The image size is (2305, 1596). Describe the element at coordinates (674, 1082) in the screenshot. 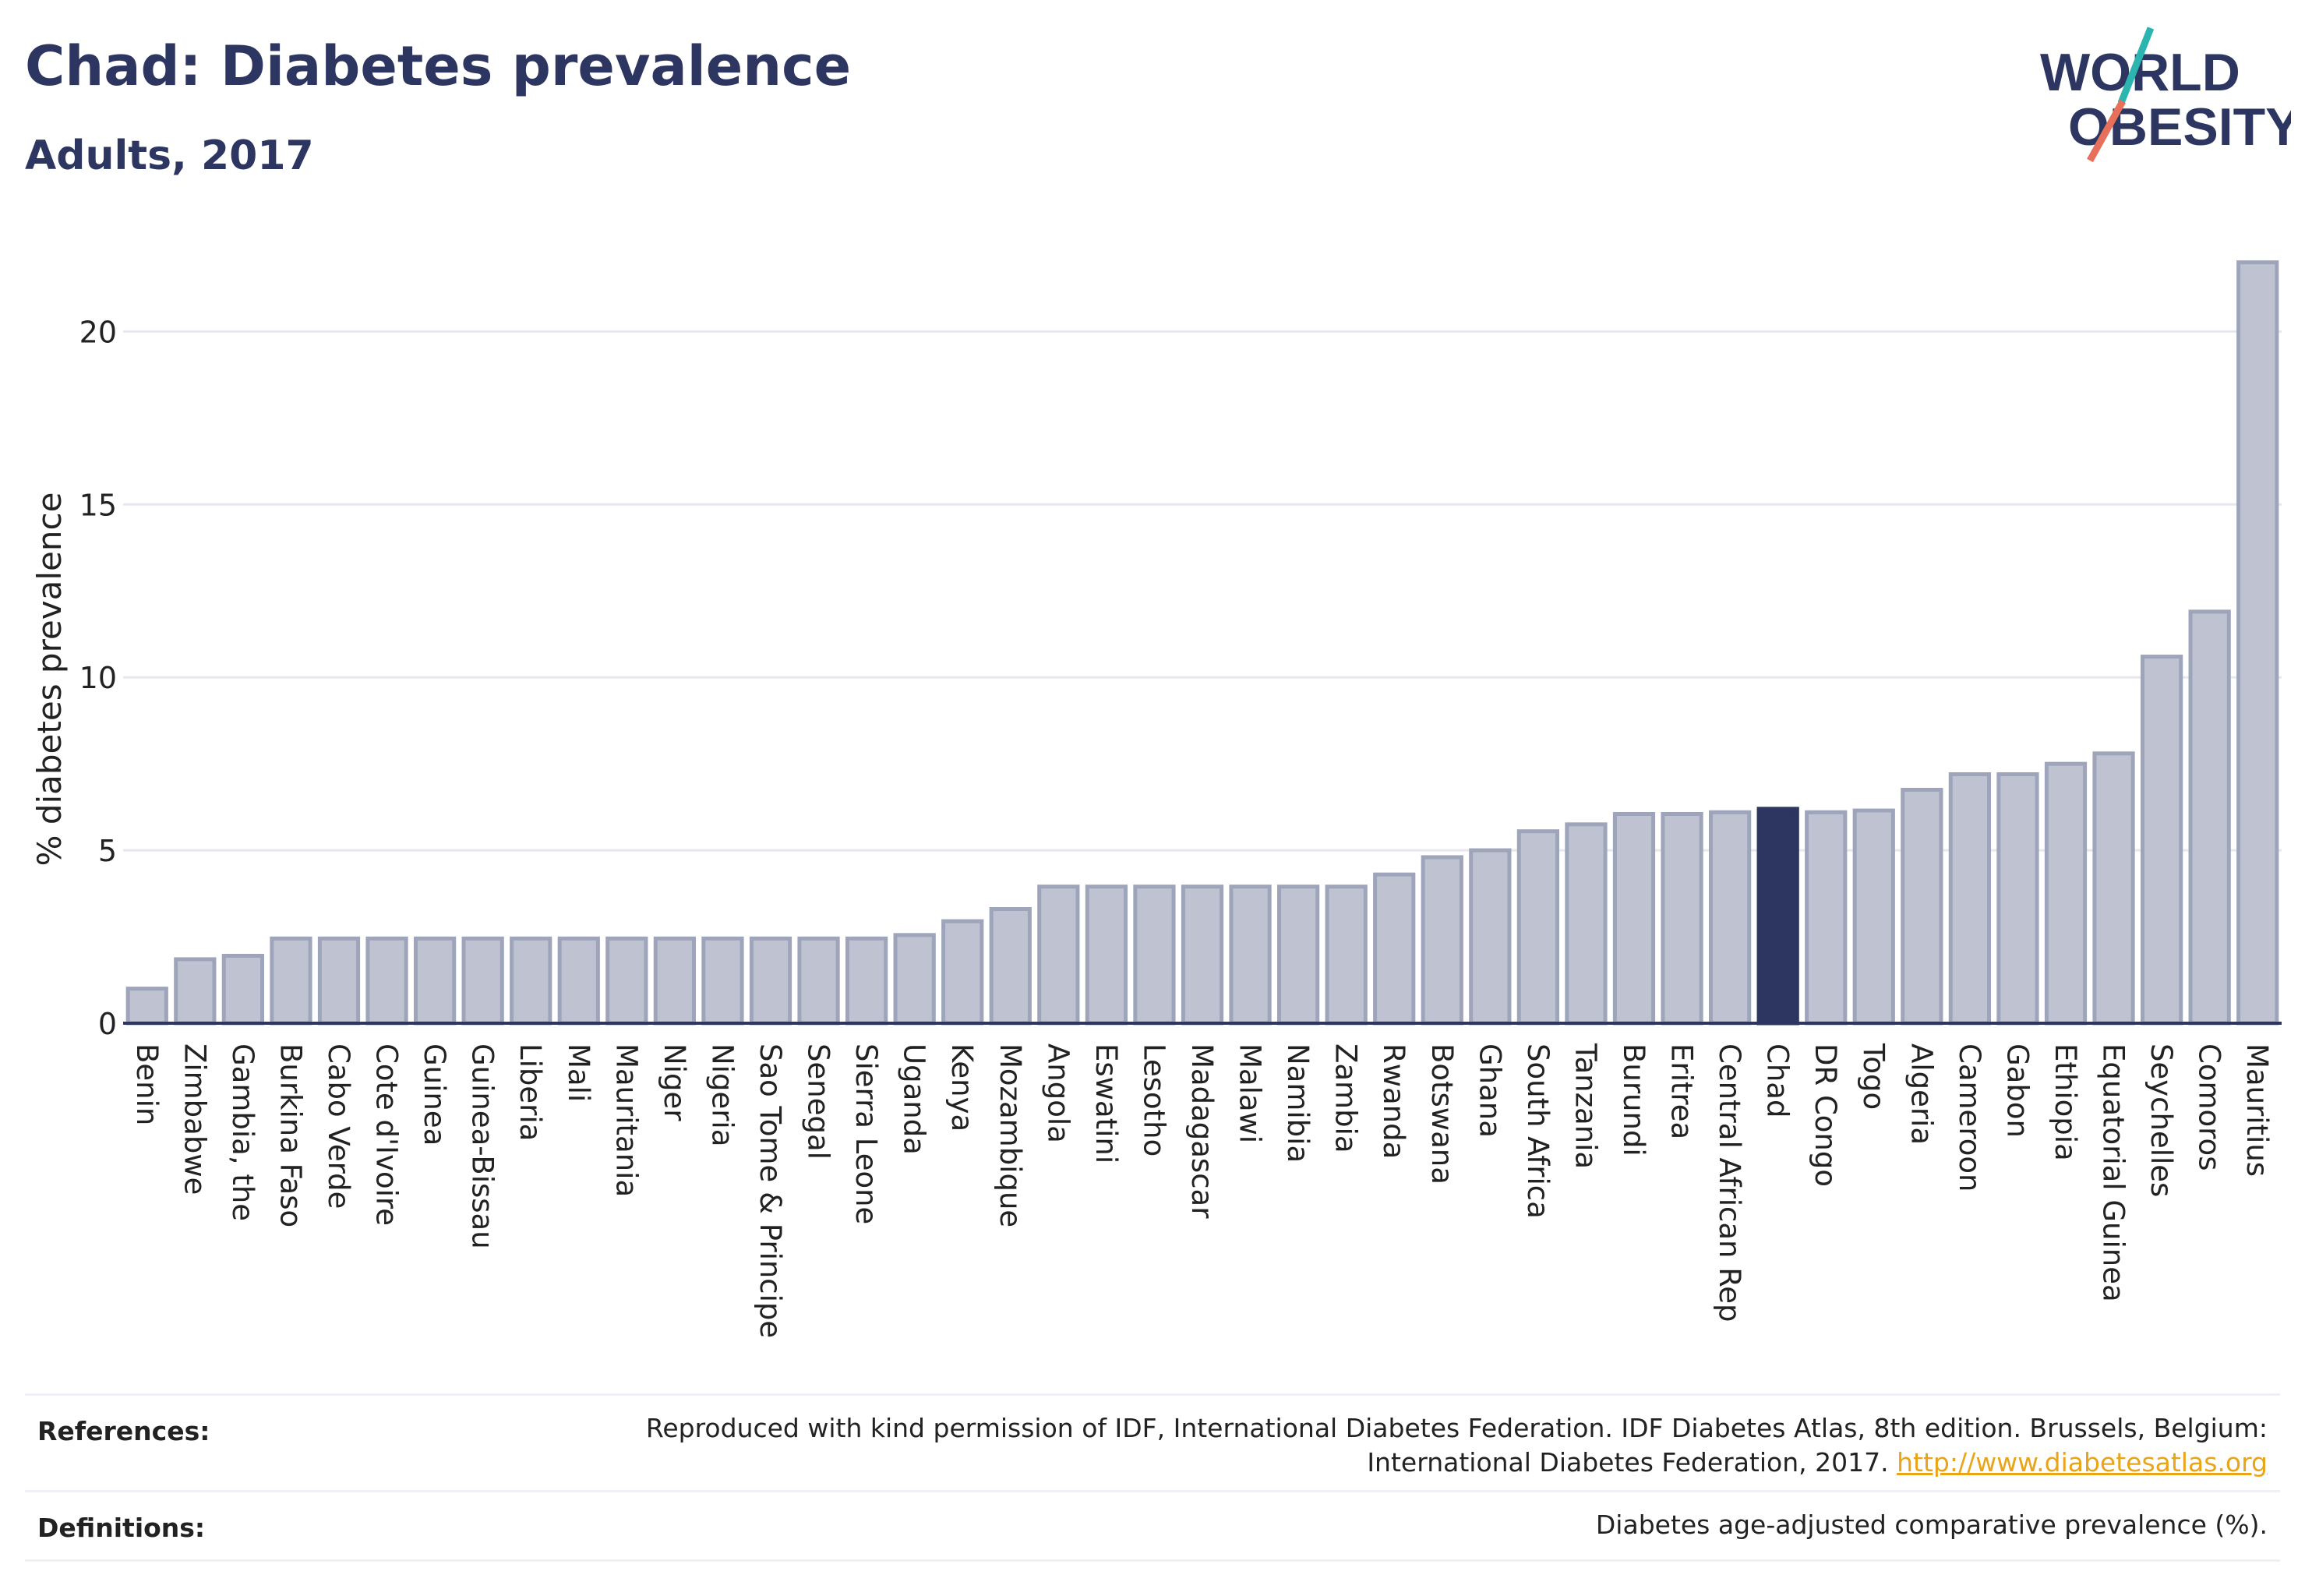

I see `x-tick-label: Niger` at that location.